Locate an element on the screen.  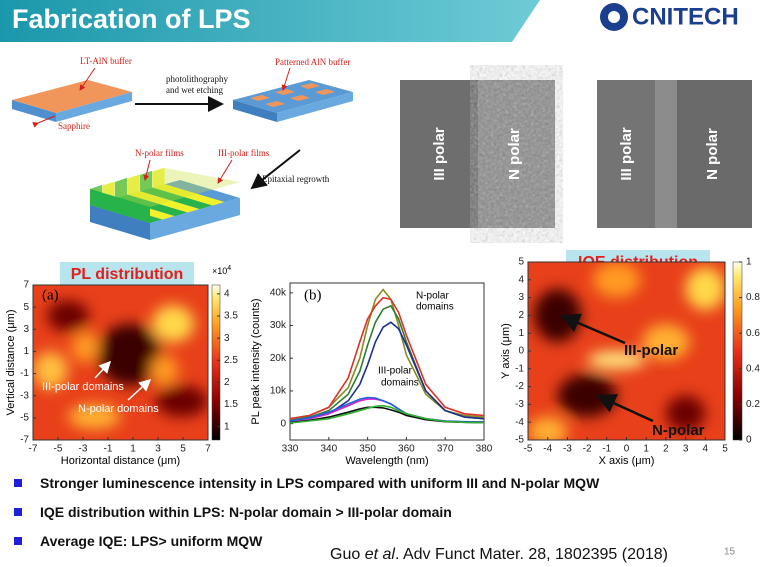
tick-label: 360 is located at coordinates (406, 449).